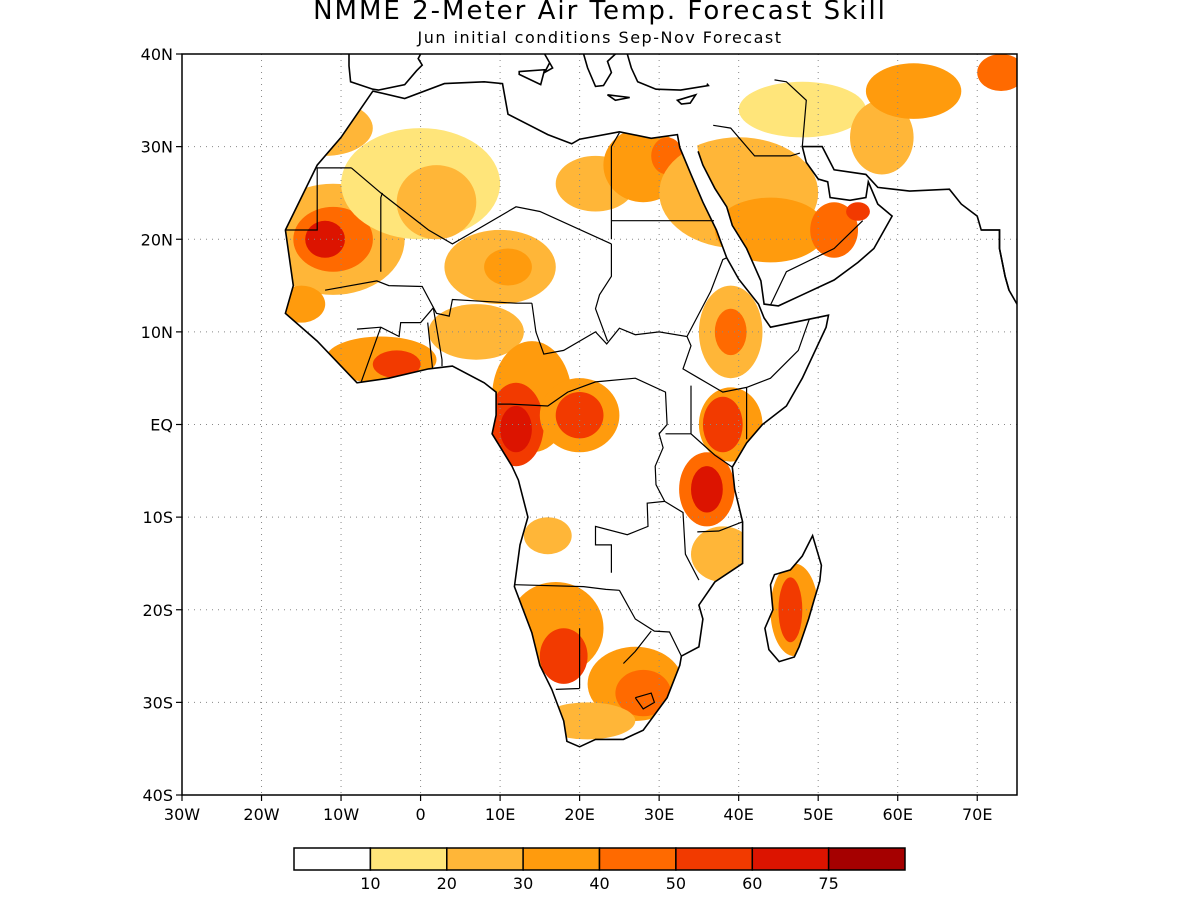  Describe the element at coordinates (157, 54) in the screenshot. I see `lat-tick-label: 40N` at that location.